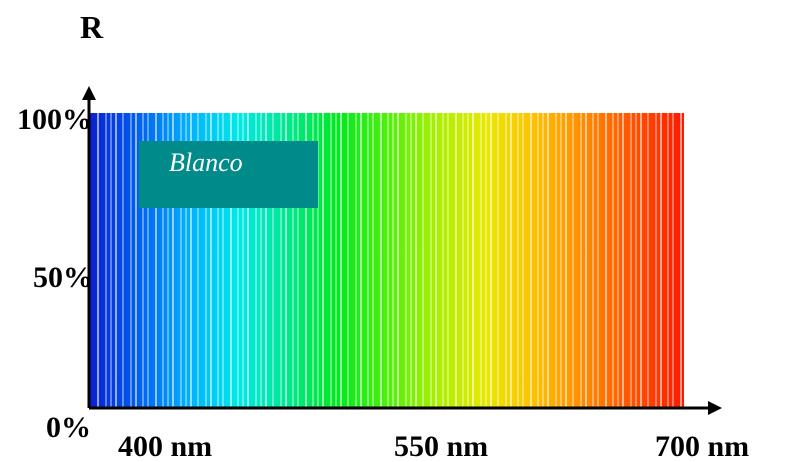 The image size is (798, 462). What do you see at coordinates (68, 427) in the screenshot?
I see `y-tick-label-0: 0%` at bounding box center [68, 427].